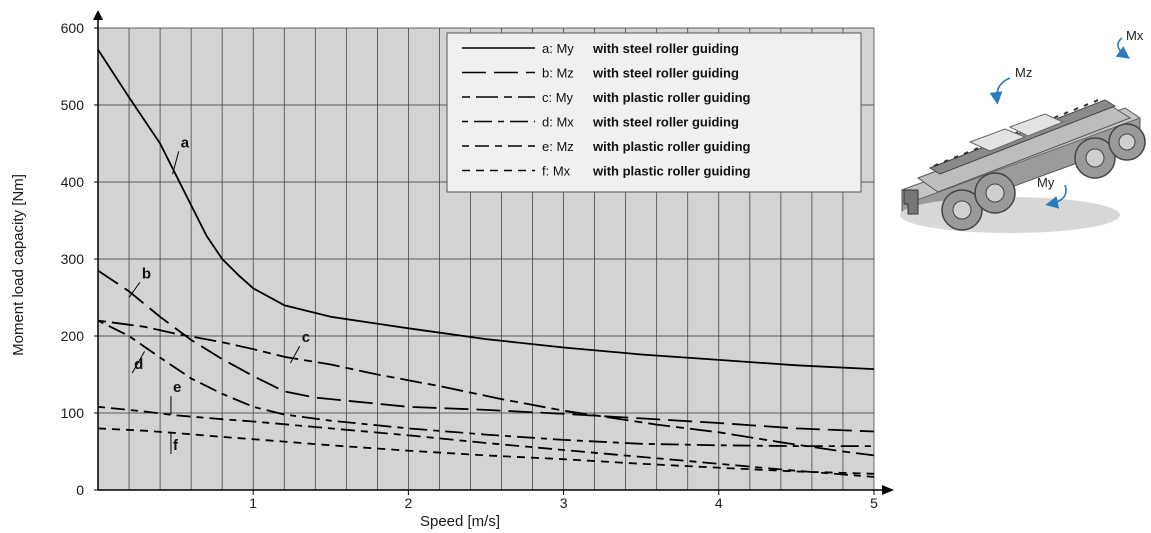 The width and height of the screenshot is (1151, 533). I want to click on legend-description-d: with steel roller guiding, so click(665, 122).